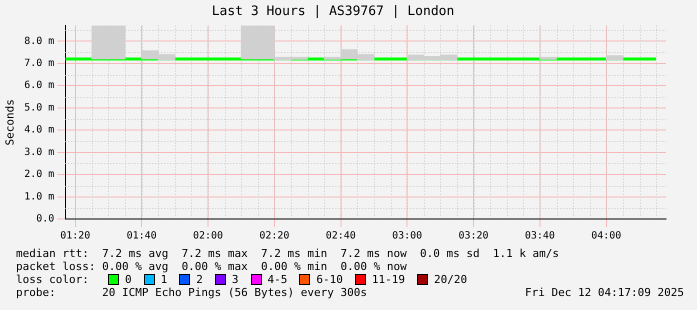 The image size is (697, 310). What do you see at coordinates (39, 174) in the screenshot?
I see `y-tick-label: 2.0 m` at bounding box center [39, 174].